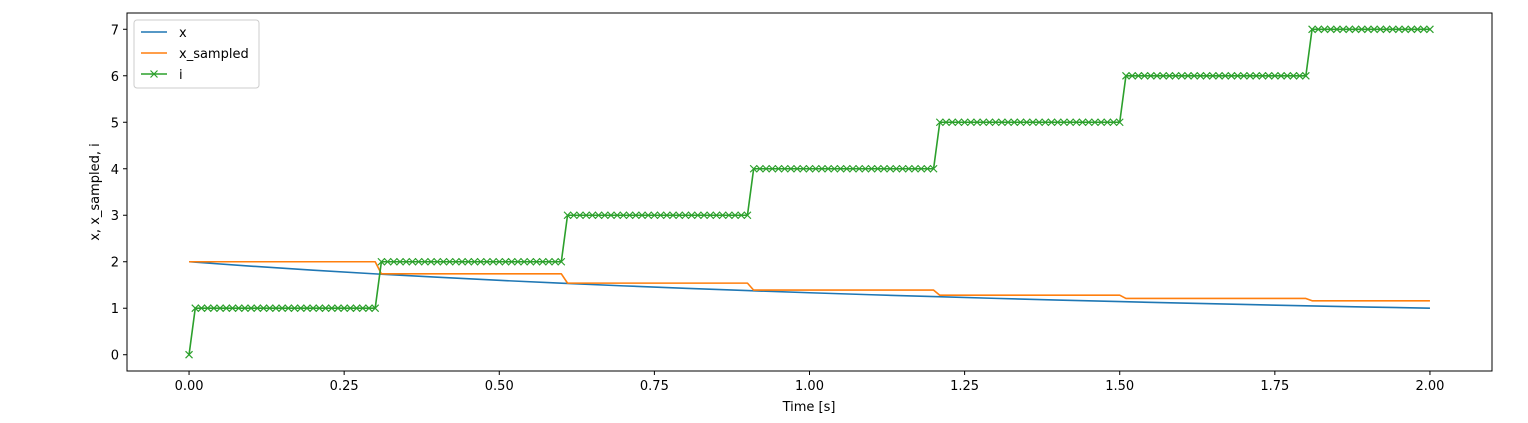  Describe the element at coordinates (654, 386) in the screenshot. I see `x-tick-label: 0.75` at that location.